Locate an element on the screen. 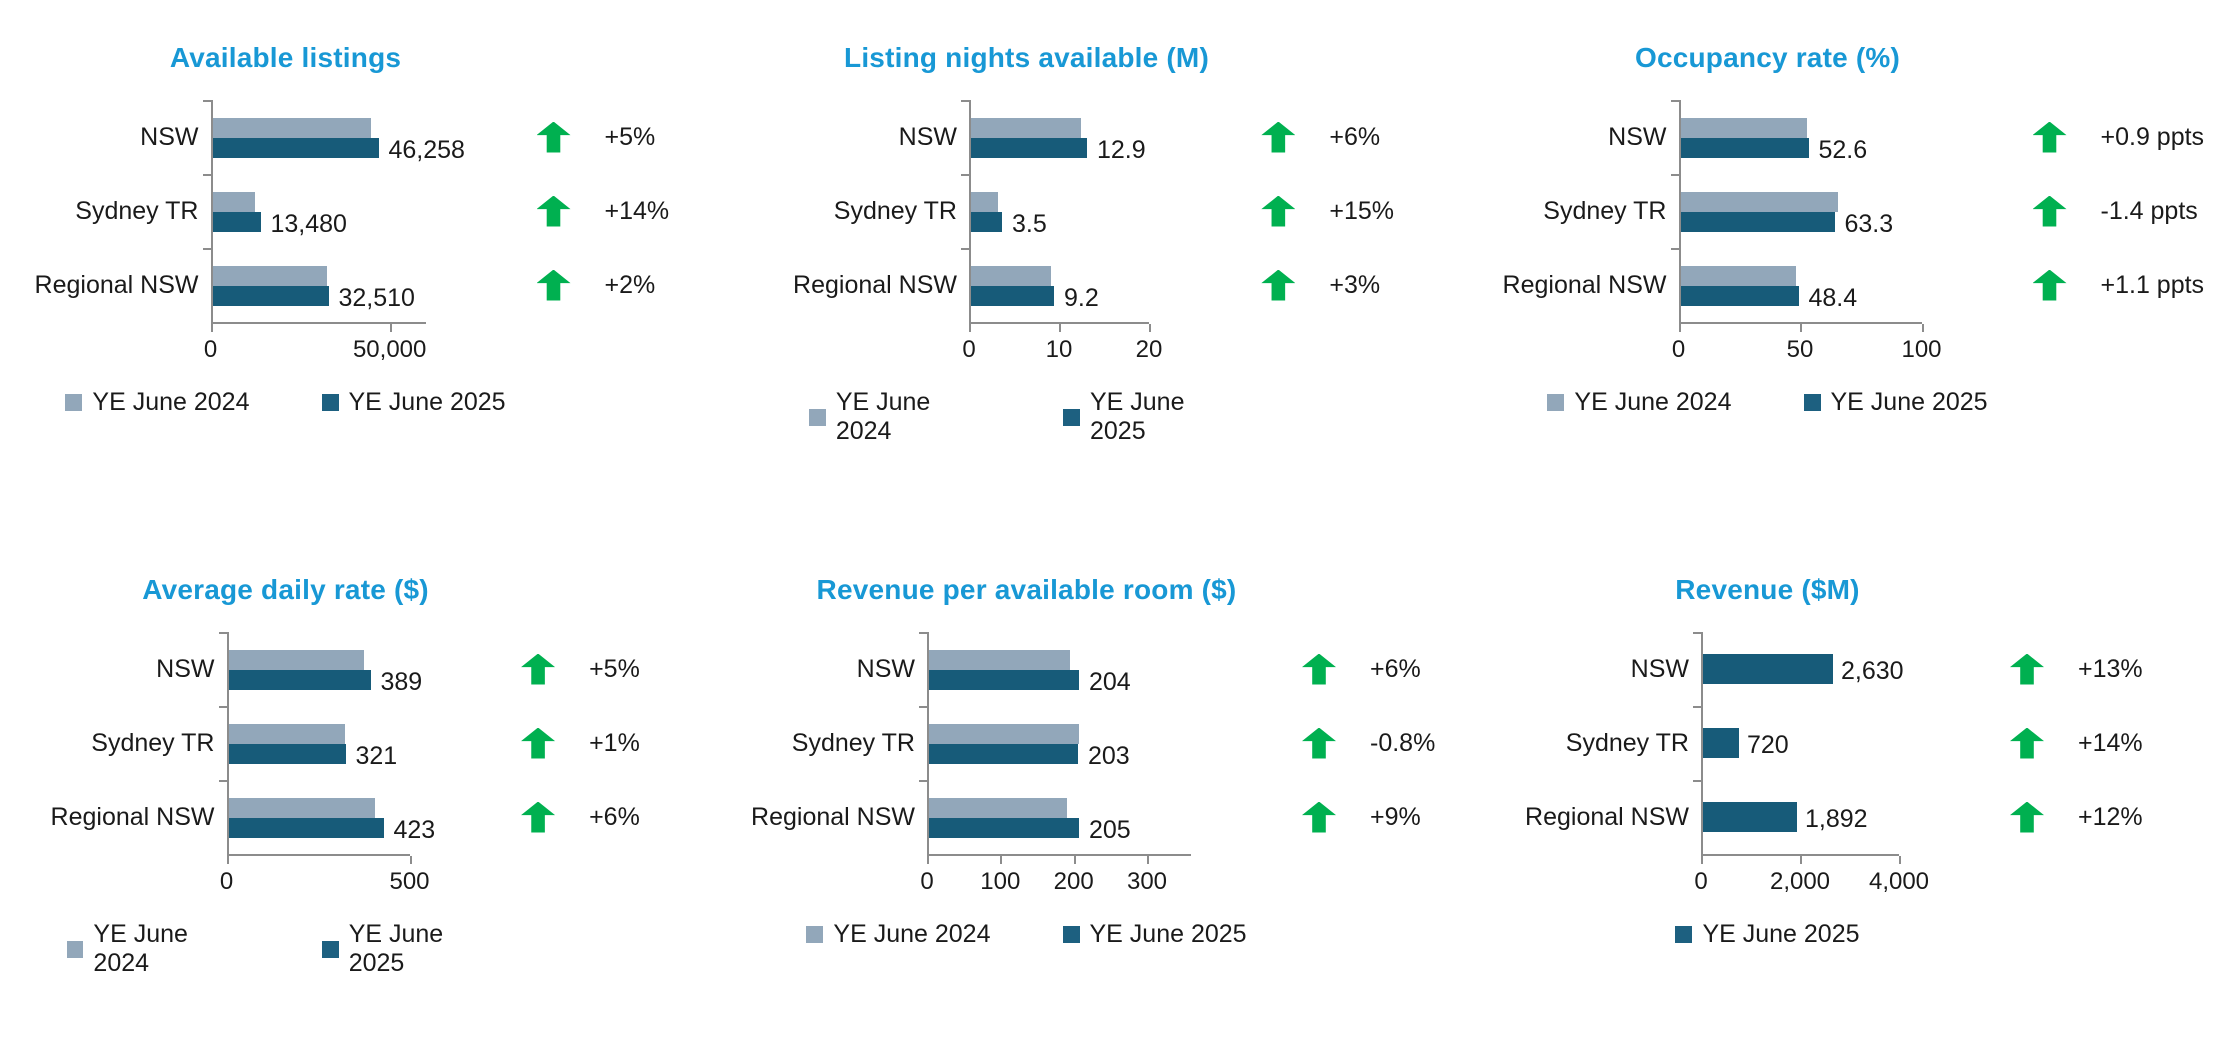 The height and width of the screenshot is (1044, 2223). x-axis-tick-label: 4,000 is located at coordinates (1899, 881).